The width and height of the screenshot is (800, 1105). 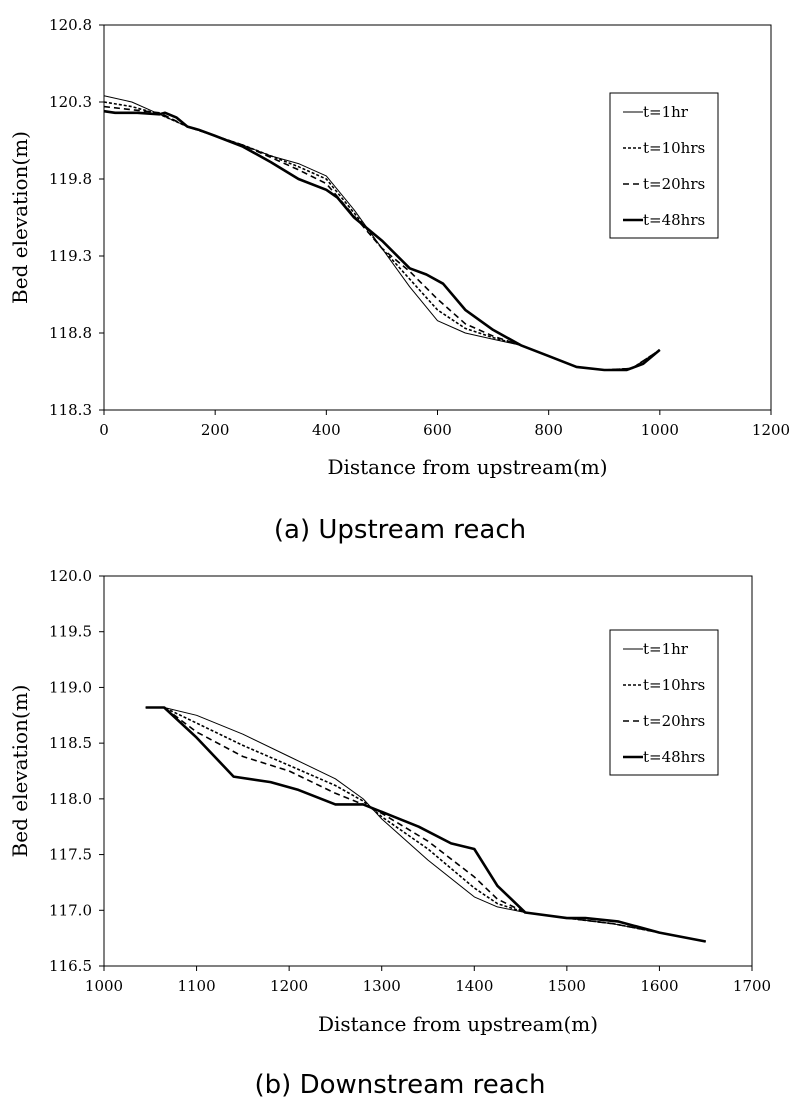 What do you see at coordinates (382, 986) in the screenshot?
I see `x-tick-label: 1300` at bounding box center [382, 986].